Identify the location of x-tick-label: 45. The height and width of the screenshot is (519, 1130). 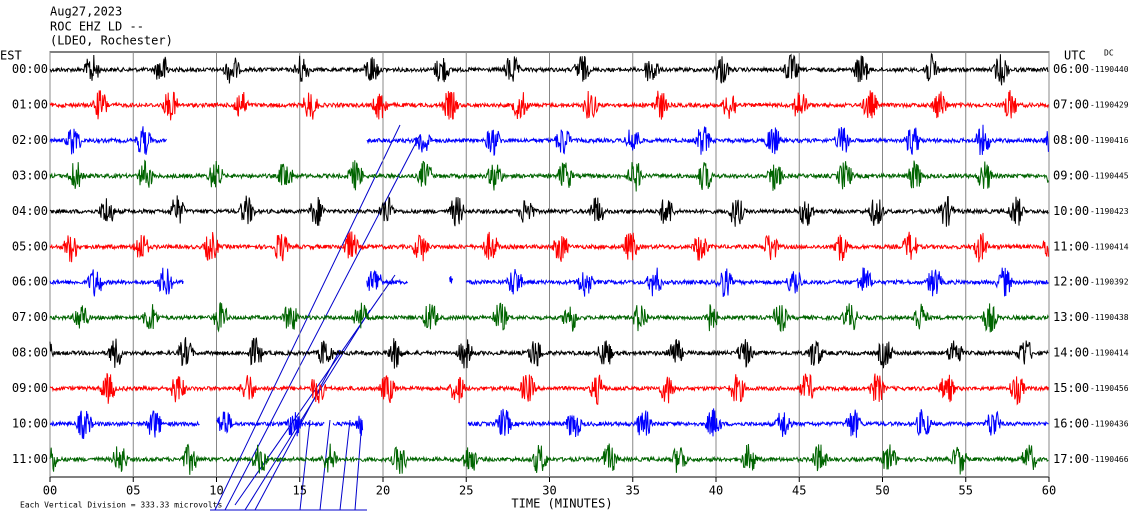
(799, 491).